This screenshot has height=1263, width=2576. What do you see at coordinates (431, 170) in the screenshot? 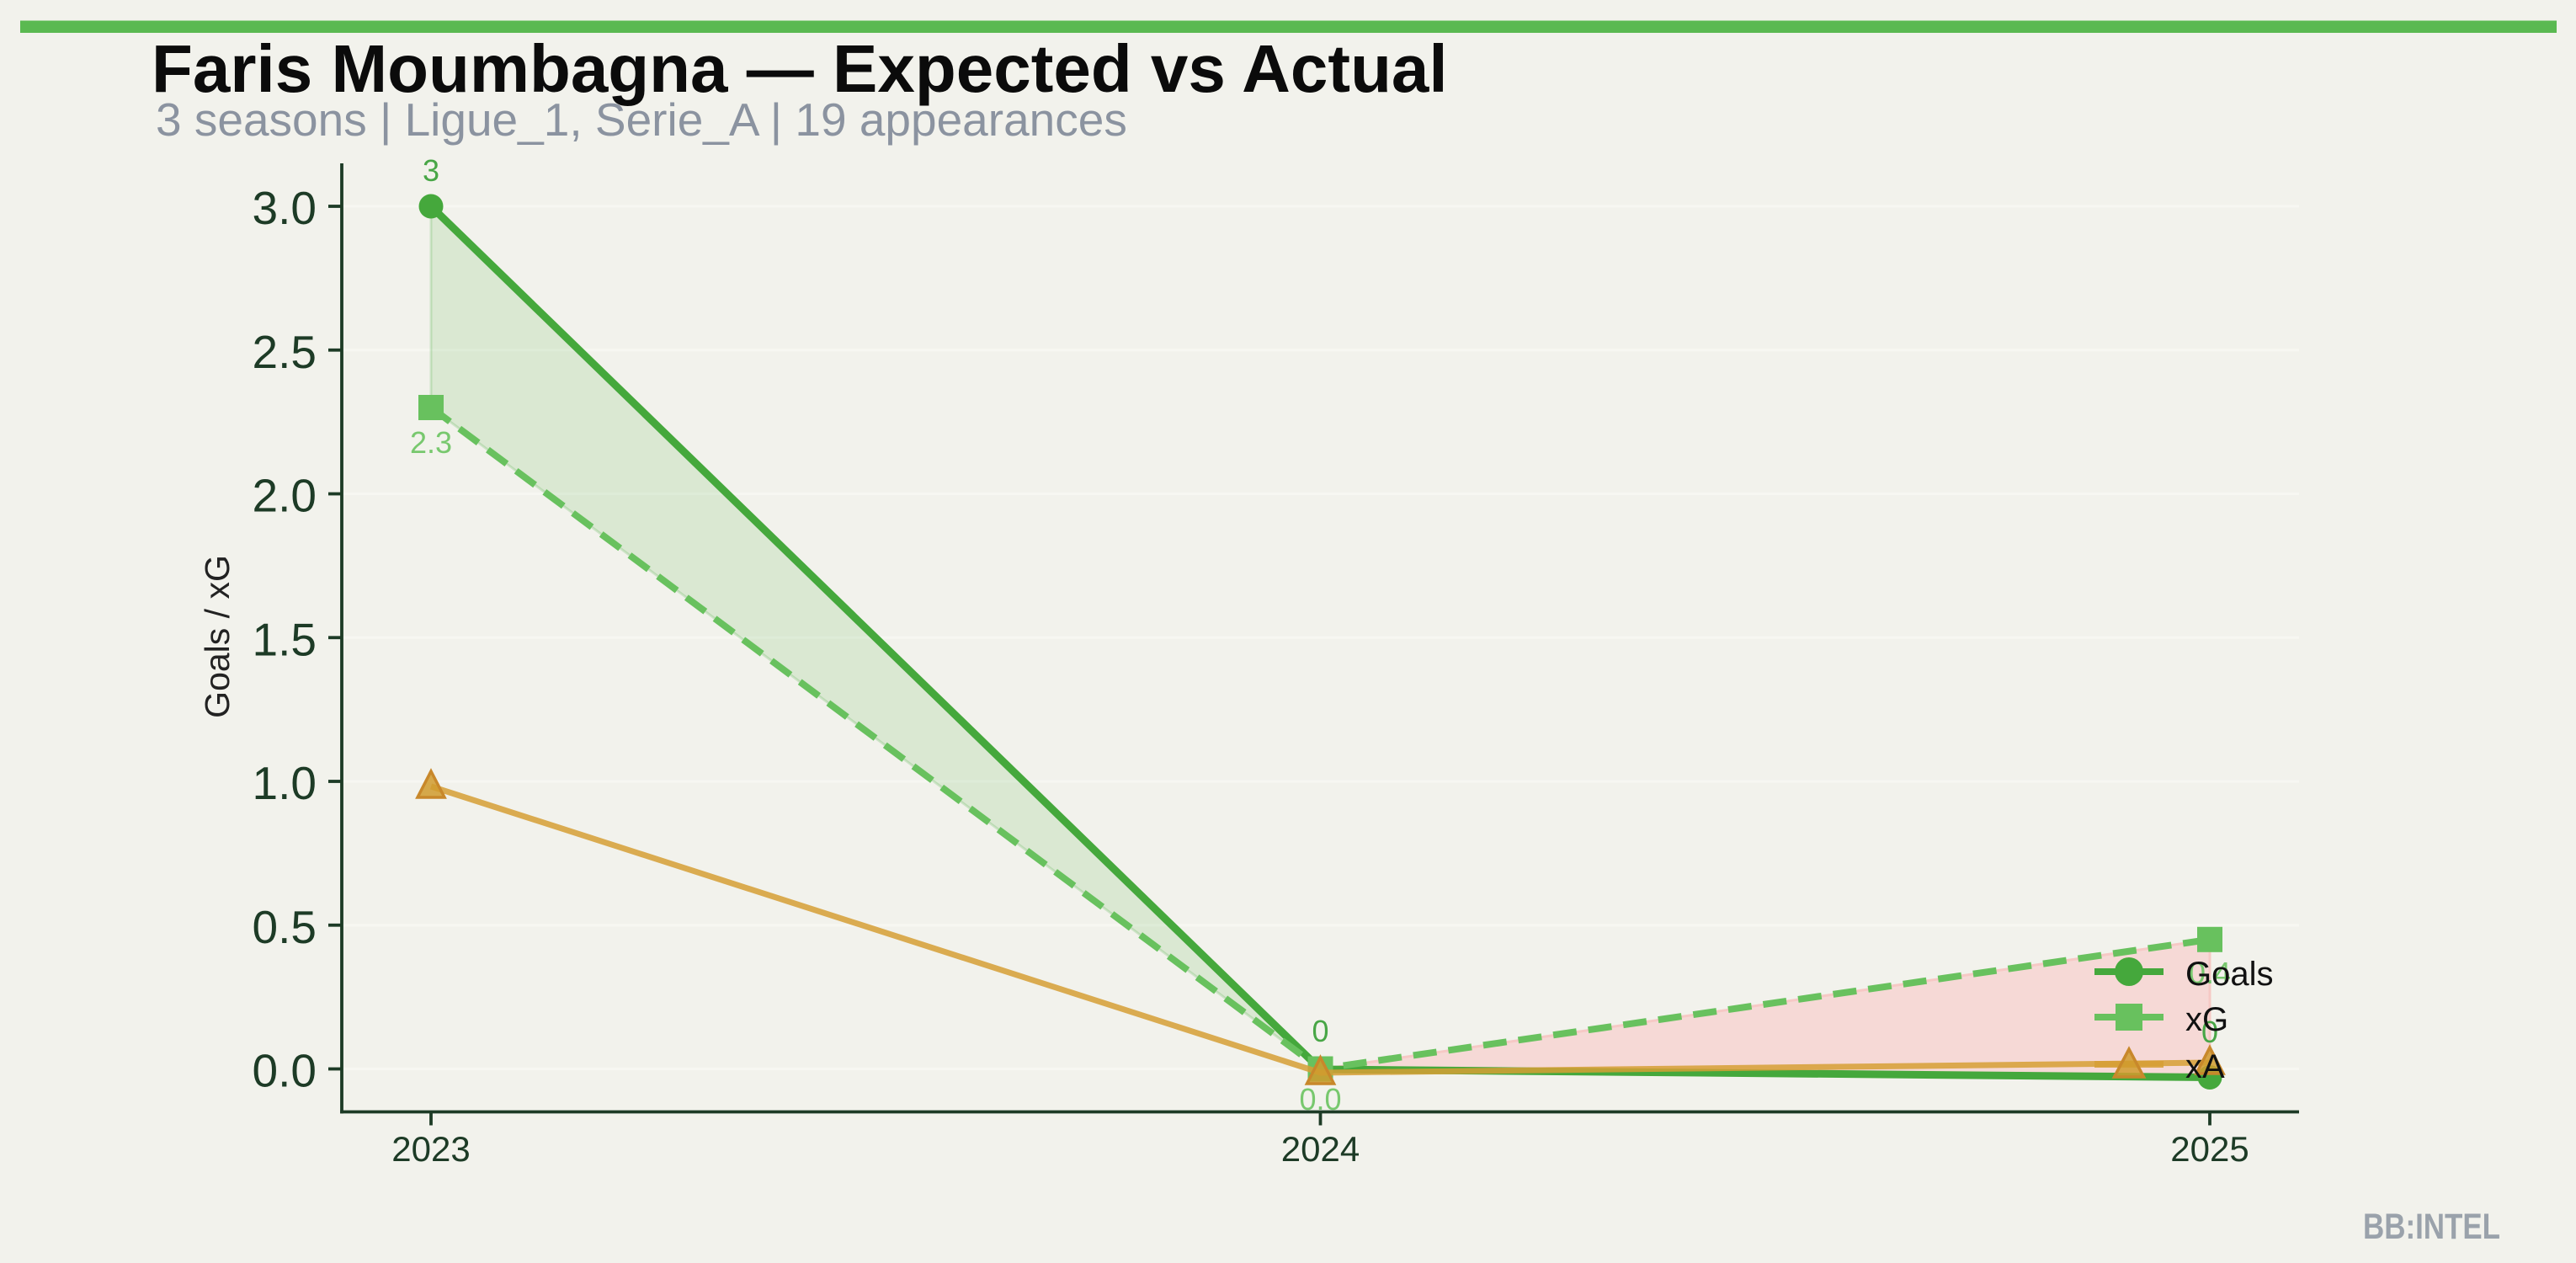
I see `svg-text: 3` at bounding box center [431, 170].